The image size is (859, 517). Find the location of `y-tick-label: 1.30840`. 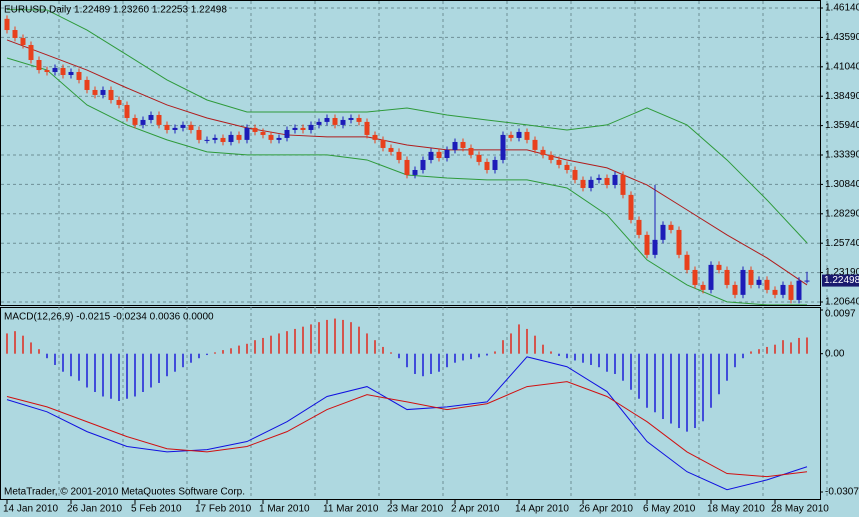

y-tick-label: 1.30840 is located at coordinates (842, 184).